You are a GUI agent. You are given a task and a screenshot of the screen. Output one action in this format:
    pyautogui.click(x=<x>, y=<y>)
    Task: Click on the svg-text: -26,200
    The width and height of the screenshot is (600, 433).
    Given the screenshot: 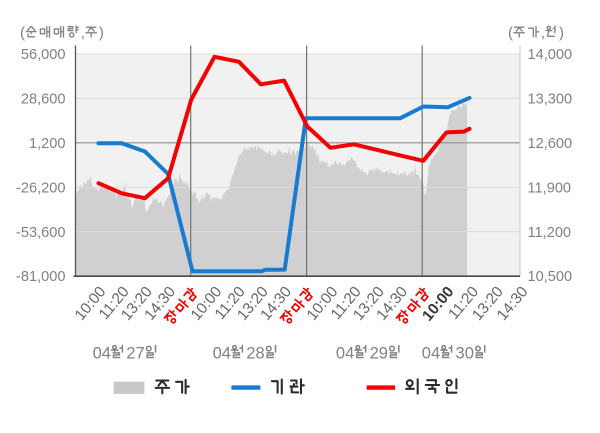 What is the action you would take?
    pyautogui.click(x=41, y=188)
    